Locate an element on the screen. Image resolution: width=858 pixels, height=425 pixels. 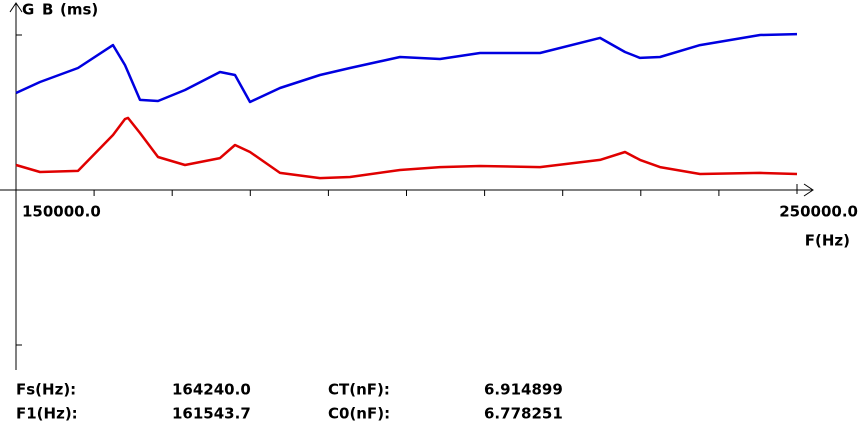
legend-label: G is located at coordinates (28, 10).